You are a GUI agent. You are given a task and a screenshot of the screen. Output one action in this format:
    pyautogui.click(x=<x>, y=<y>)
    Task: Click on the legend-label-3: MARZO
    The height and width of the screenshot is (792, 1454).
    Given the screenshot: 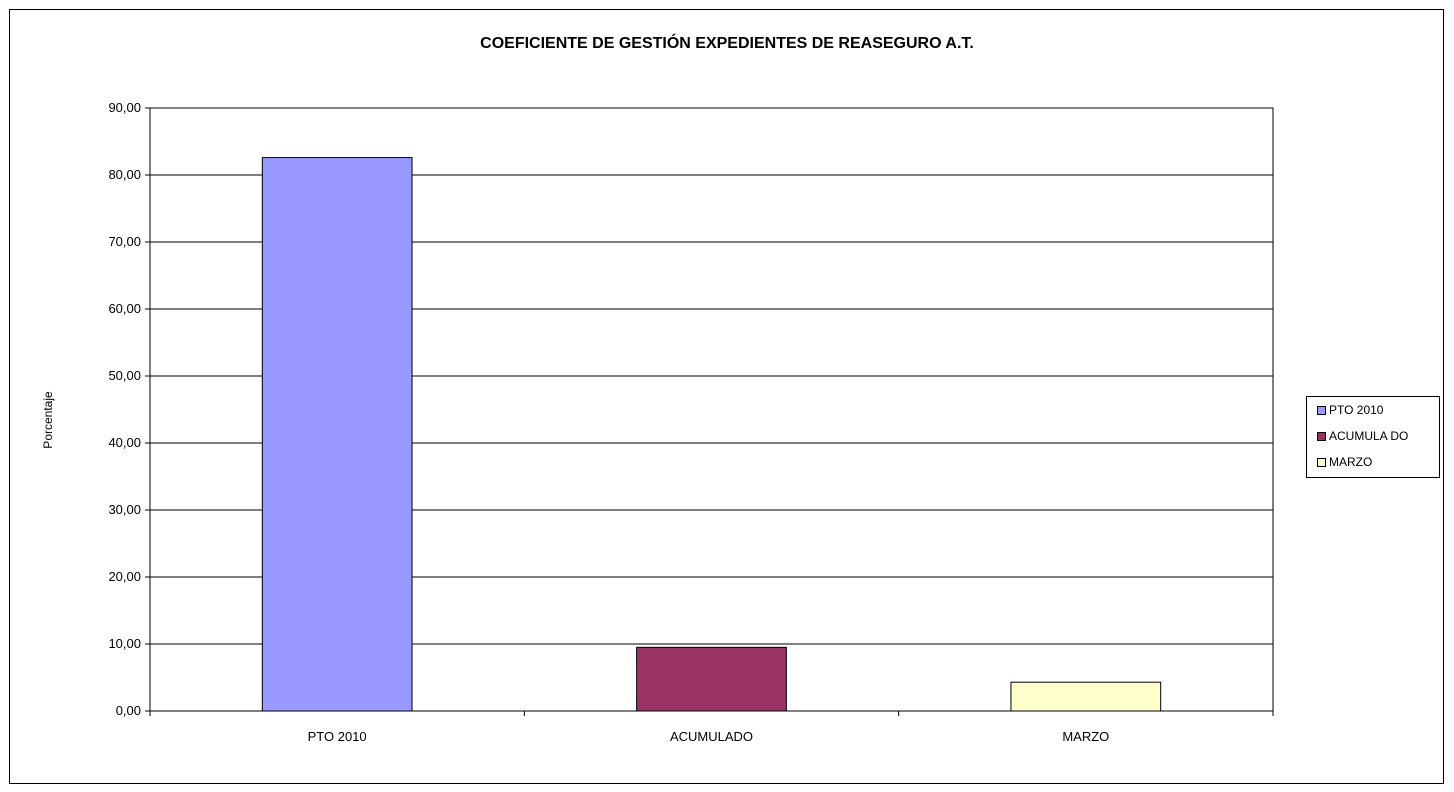 What is the action you would take?
    pyautogui.click(x=1351, y=462)
    